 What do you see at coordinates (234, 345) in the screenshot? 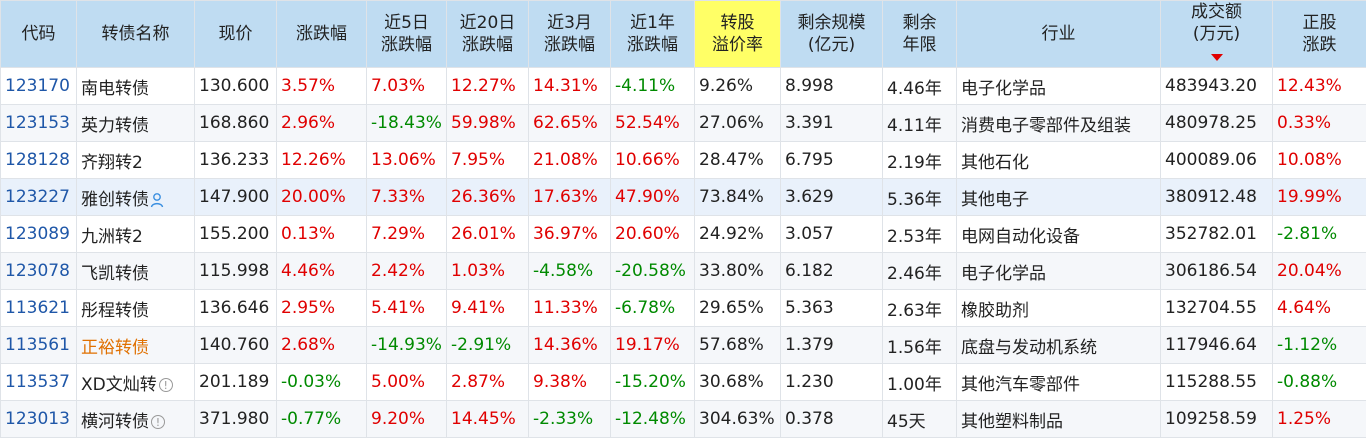
I see `cell-price-text: 140.760` at bounding box center [234, 345].